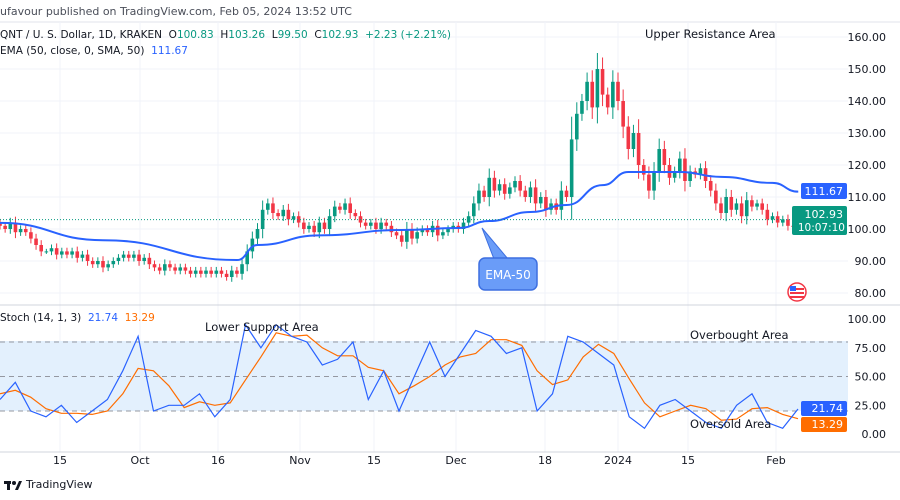 The width and height of the screenshot is (900, 500). I want to click on tradingview-logo: TradingView, so click(48, 484).